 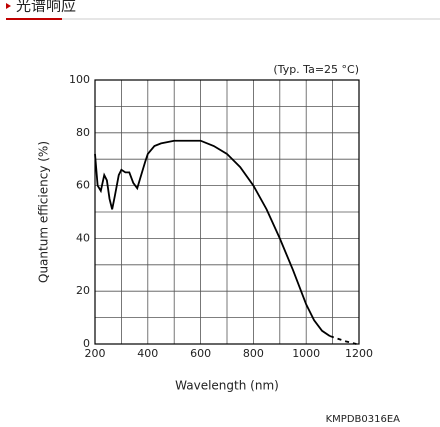 I want to click on x-axis-label: Wavelength (nm), so click(x=227, y=386).